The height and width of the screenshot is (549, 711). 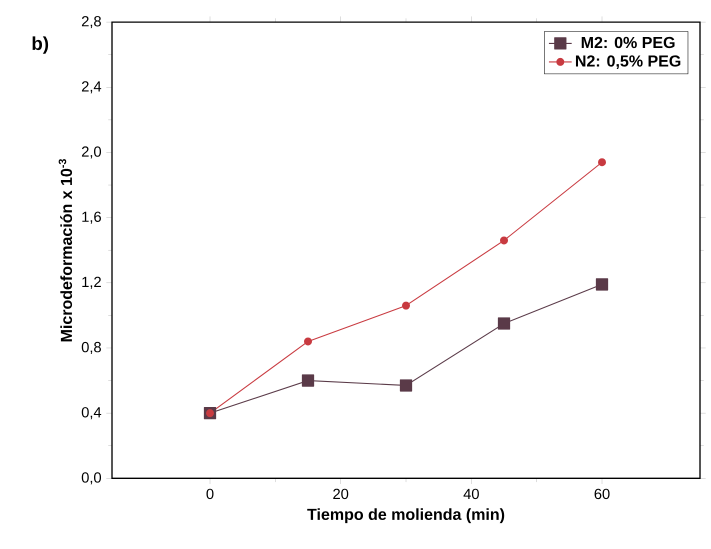 What do you see at coordinates (91, 282) in the screenshot?
I see `y-tick-label: 1,2` at bounding box center [91, 282].